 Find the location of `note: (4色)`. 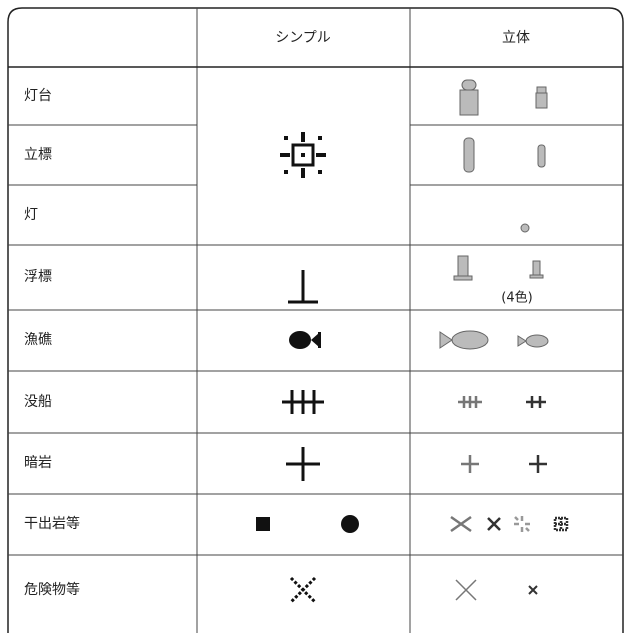

note: (4色) is located at coordinates (516, 298).